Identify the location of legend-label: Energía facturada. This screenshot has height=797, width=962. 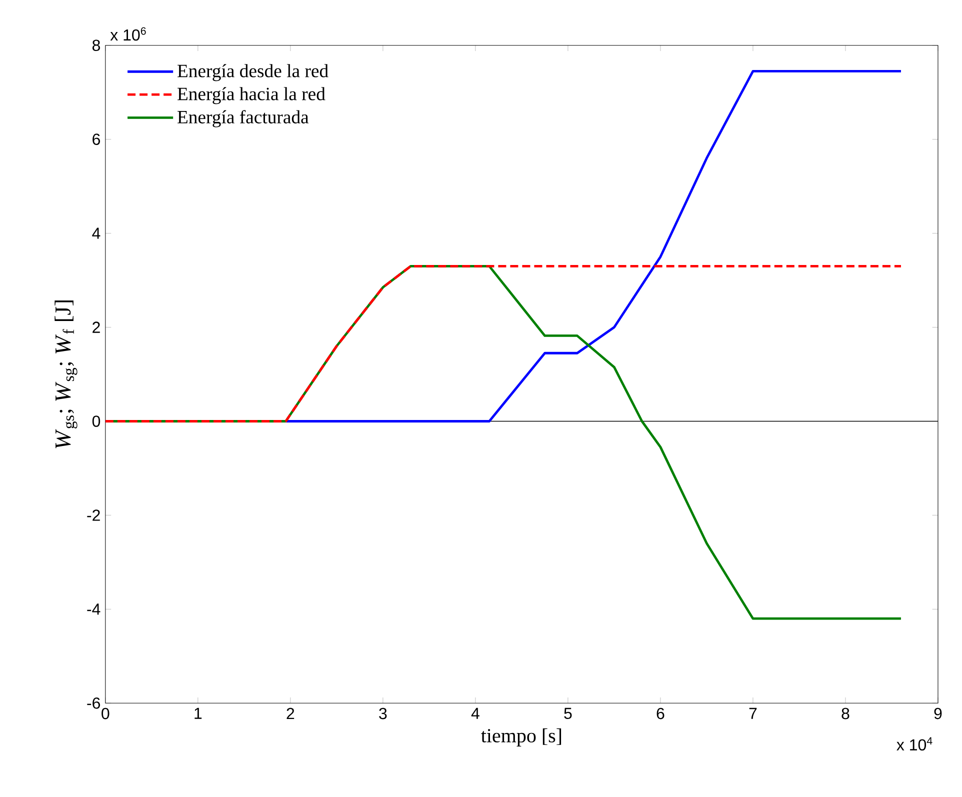
(243, 119).